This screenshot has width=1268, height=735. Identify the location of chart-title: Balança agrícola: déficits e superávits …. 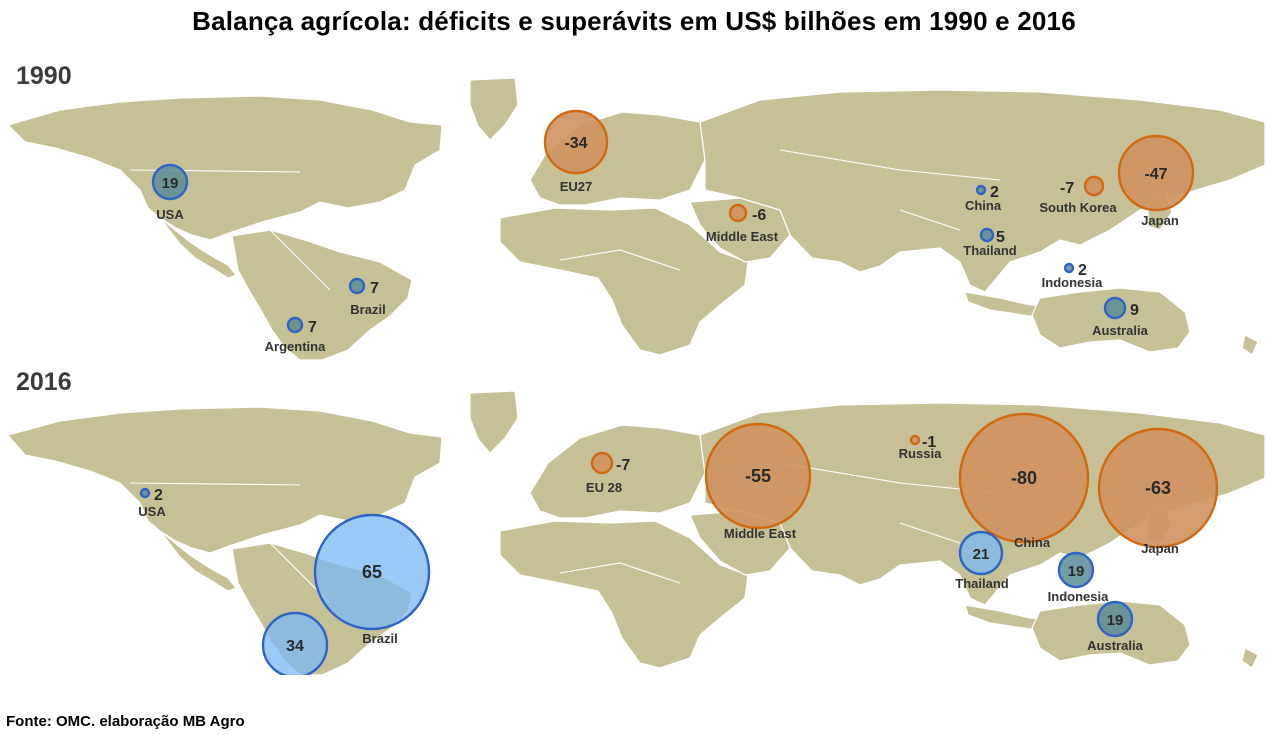
(634, 21).